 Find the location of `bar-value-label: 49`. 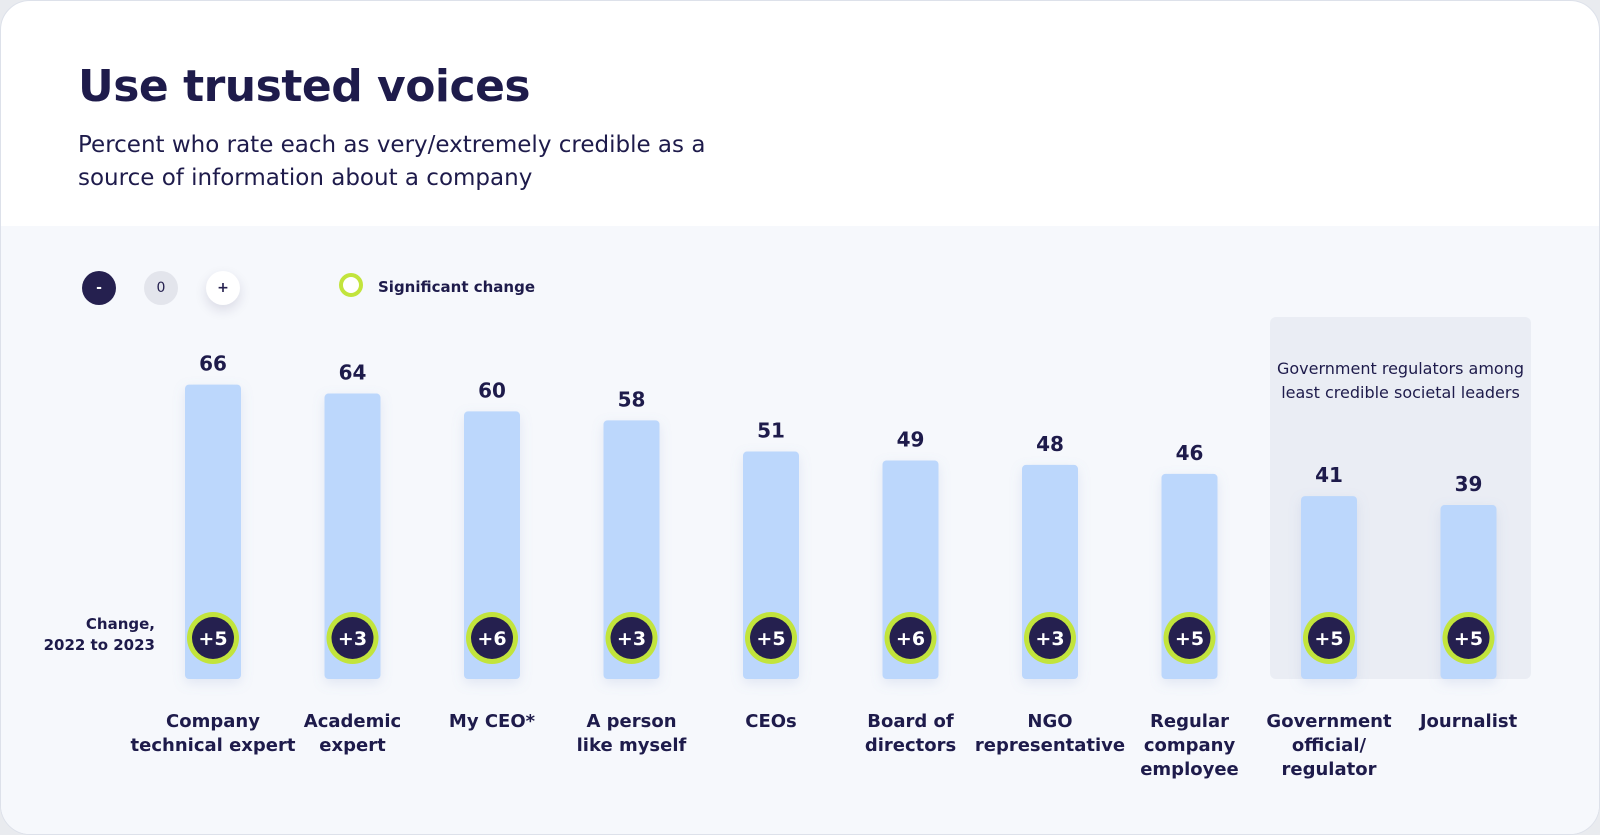

bar-value-label: 49 is located at coordinates (911, 439).